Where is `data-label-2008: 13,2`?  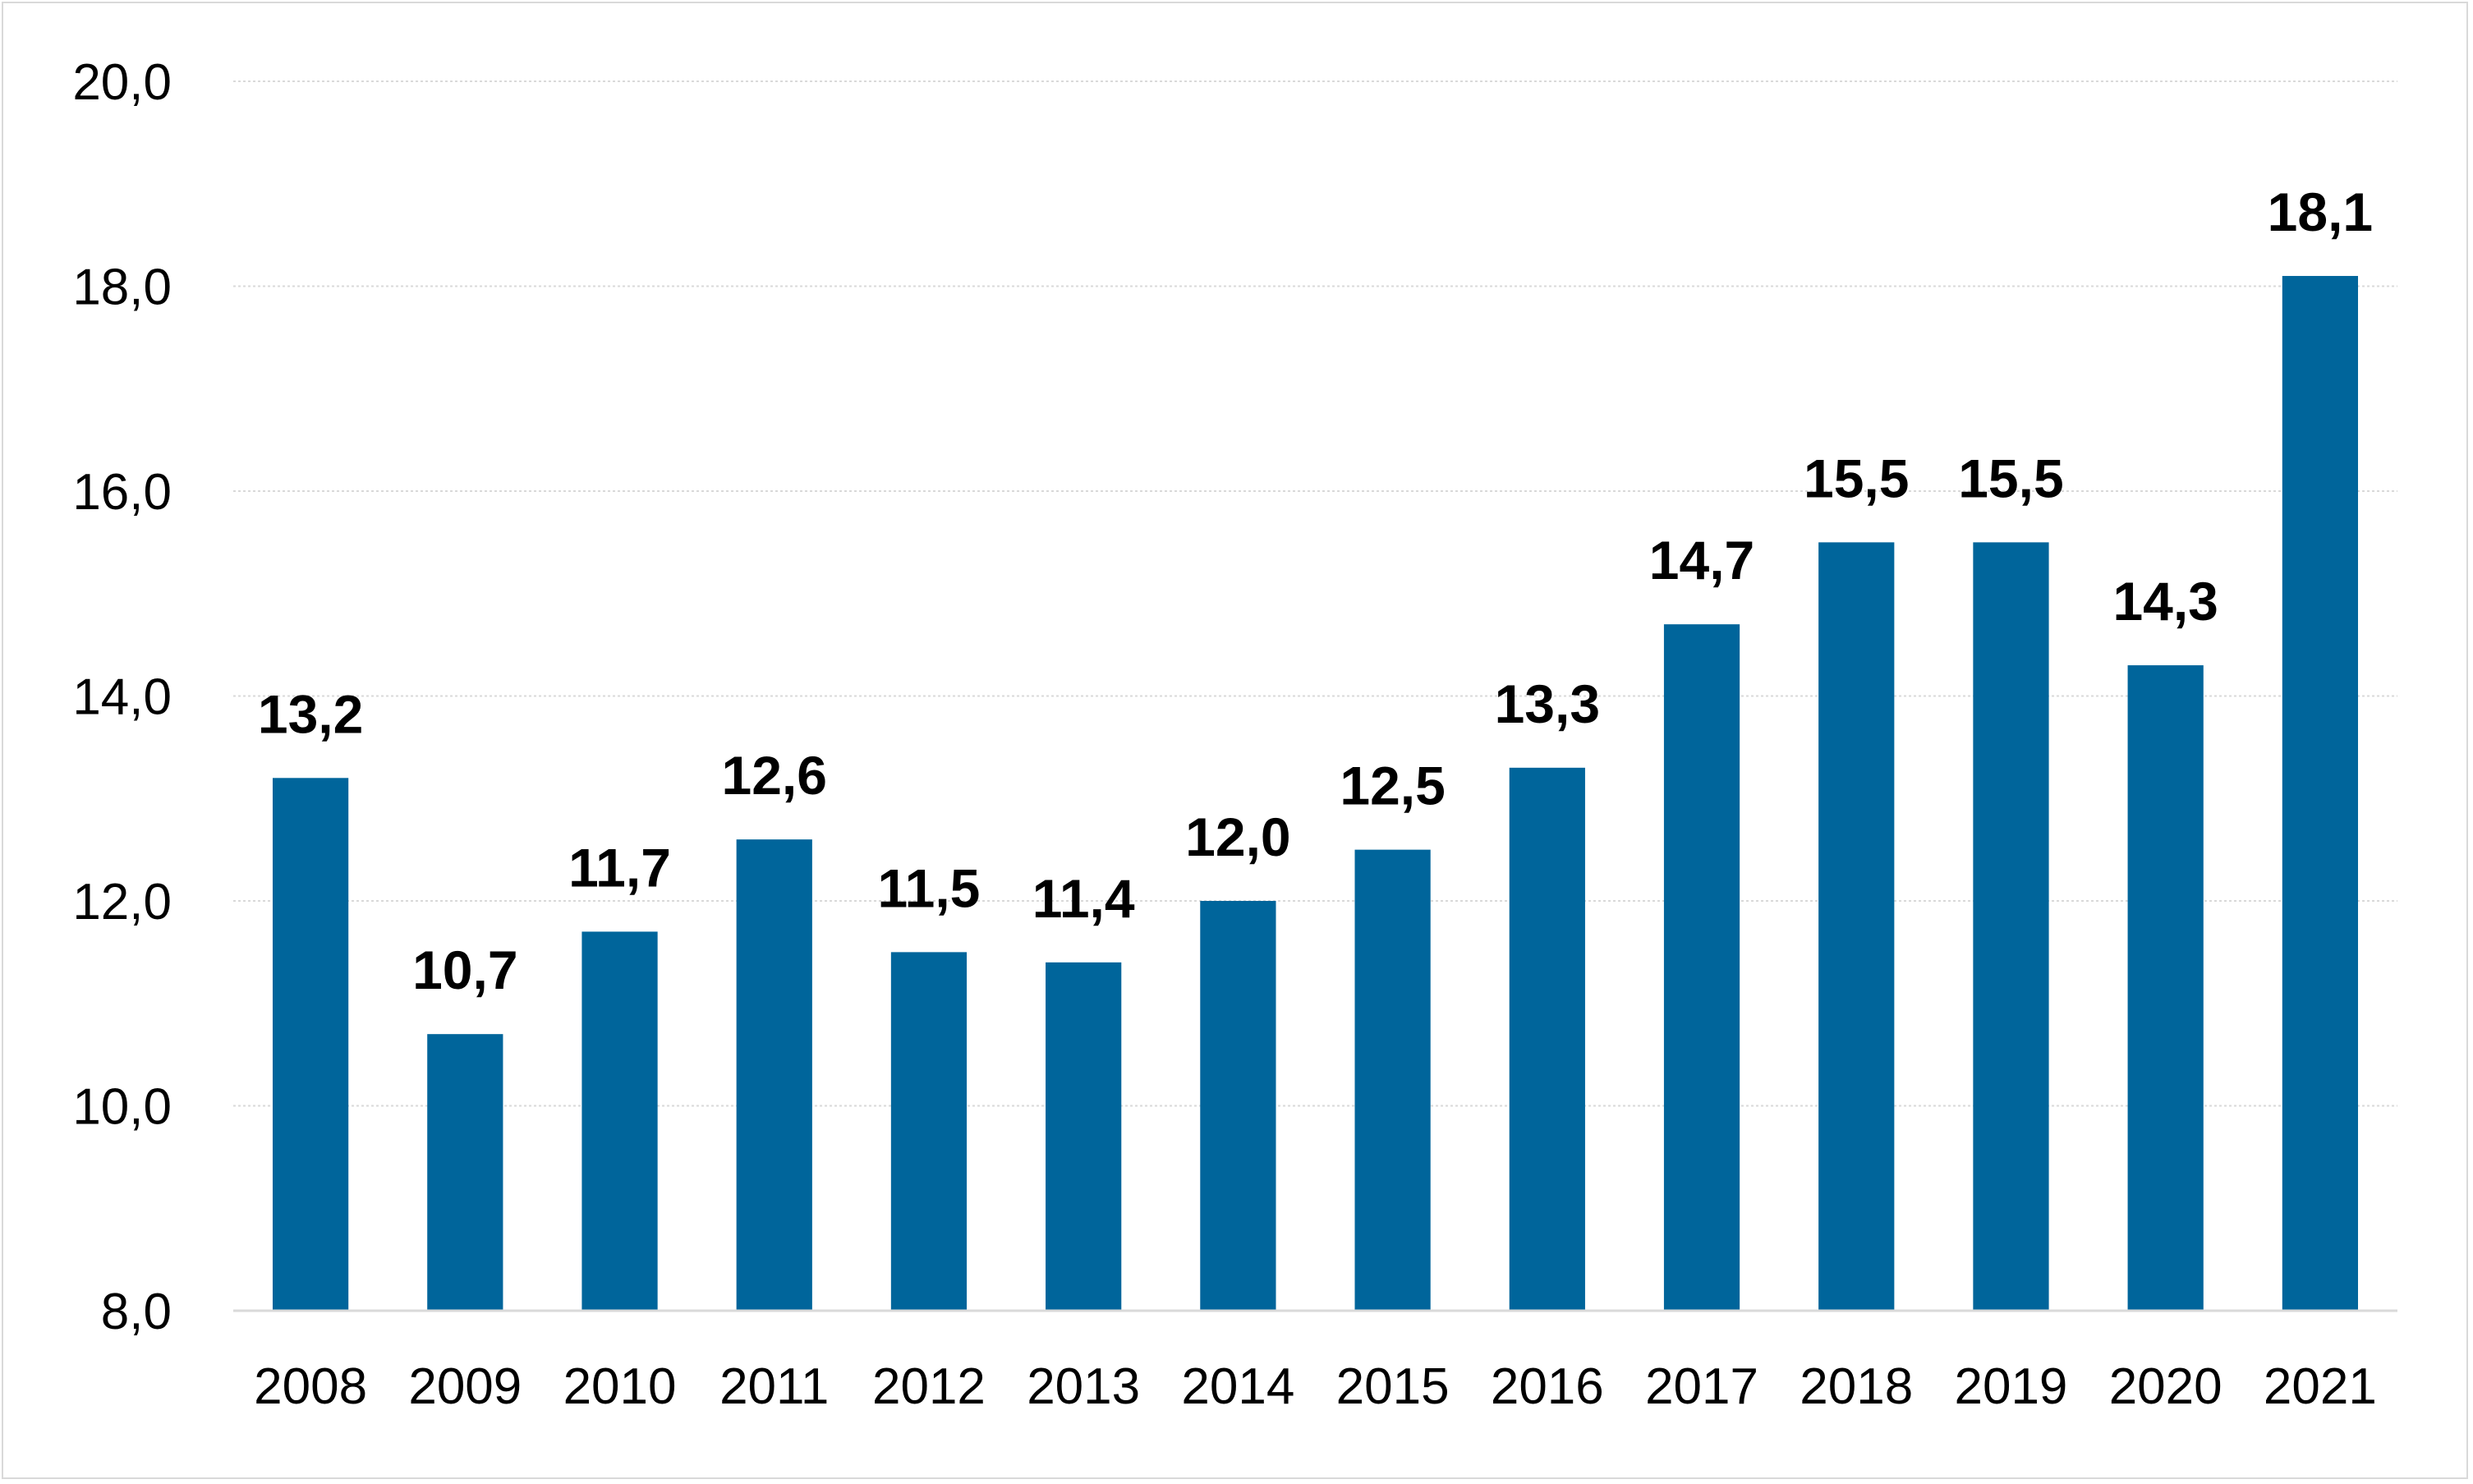 data-label-2008: 13,2 is located at coordinates (311, 713).